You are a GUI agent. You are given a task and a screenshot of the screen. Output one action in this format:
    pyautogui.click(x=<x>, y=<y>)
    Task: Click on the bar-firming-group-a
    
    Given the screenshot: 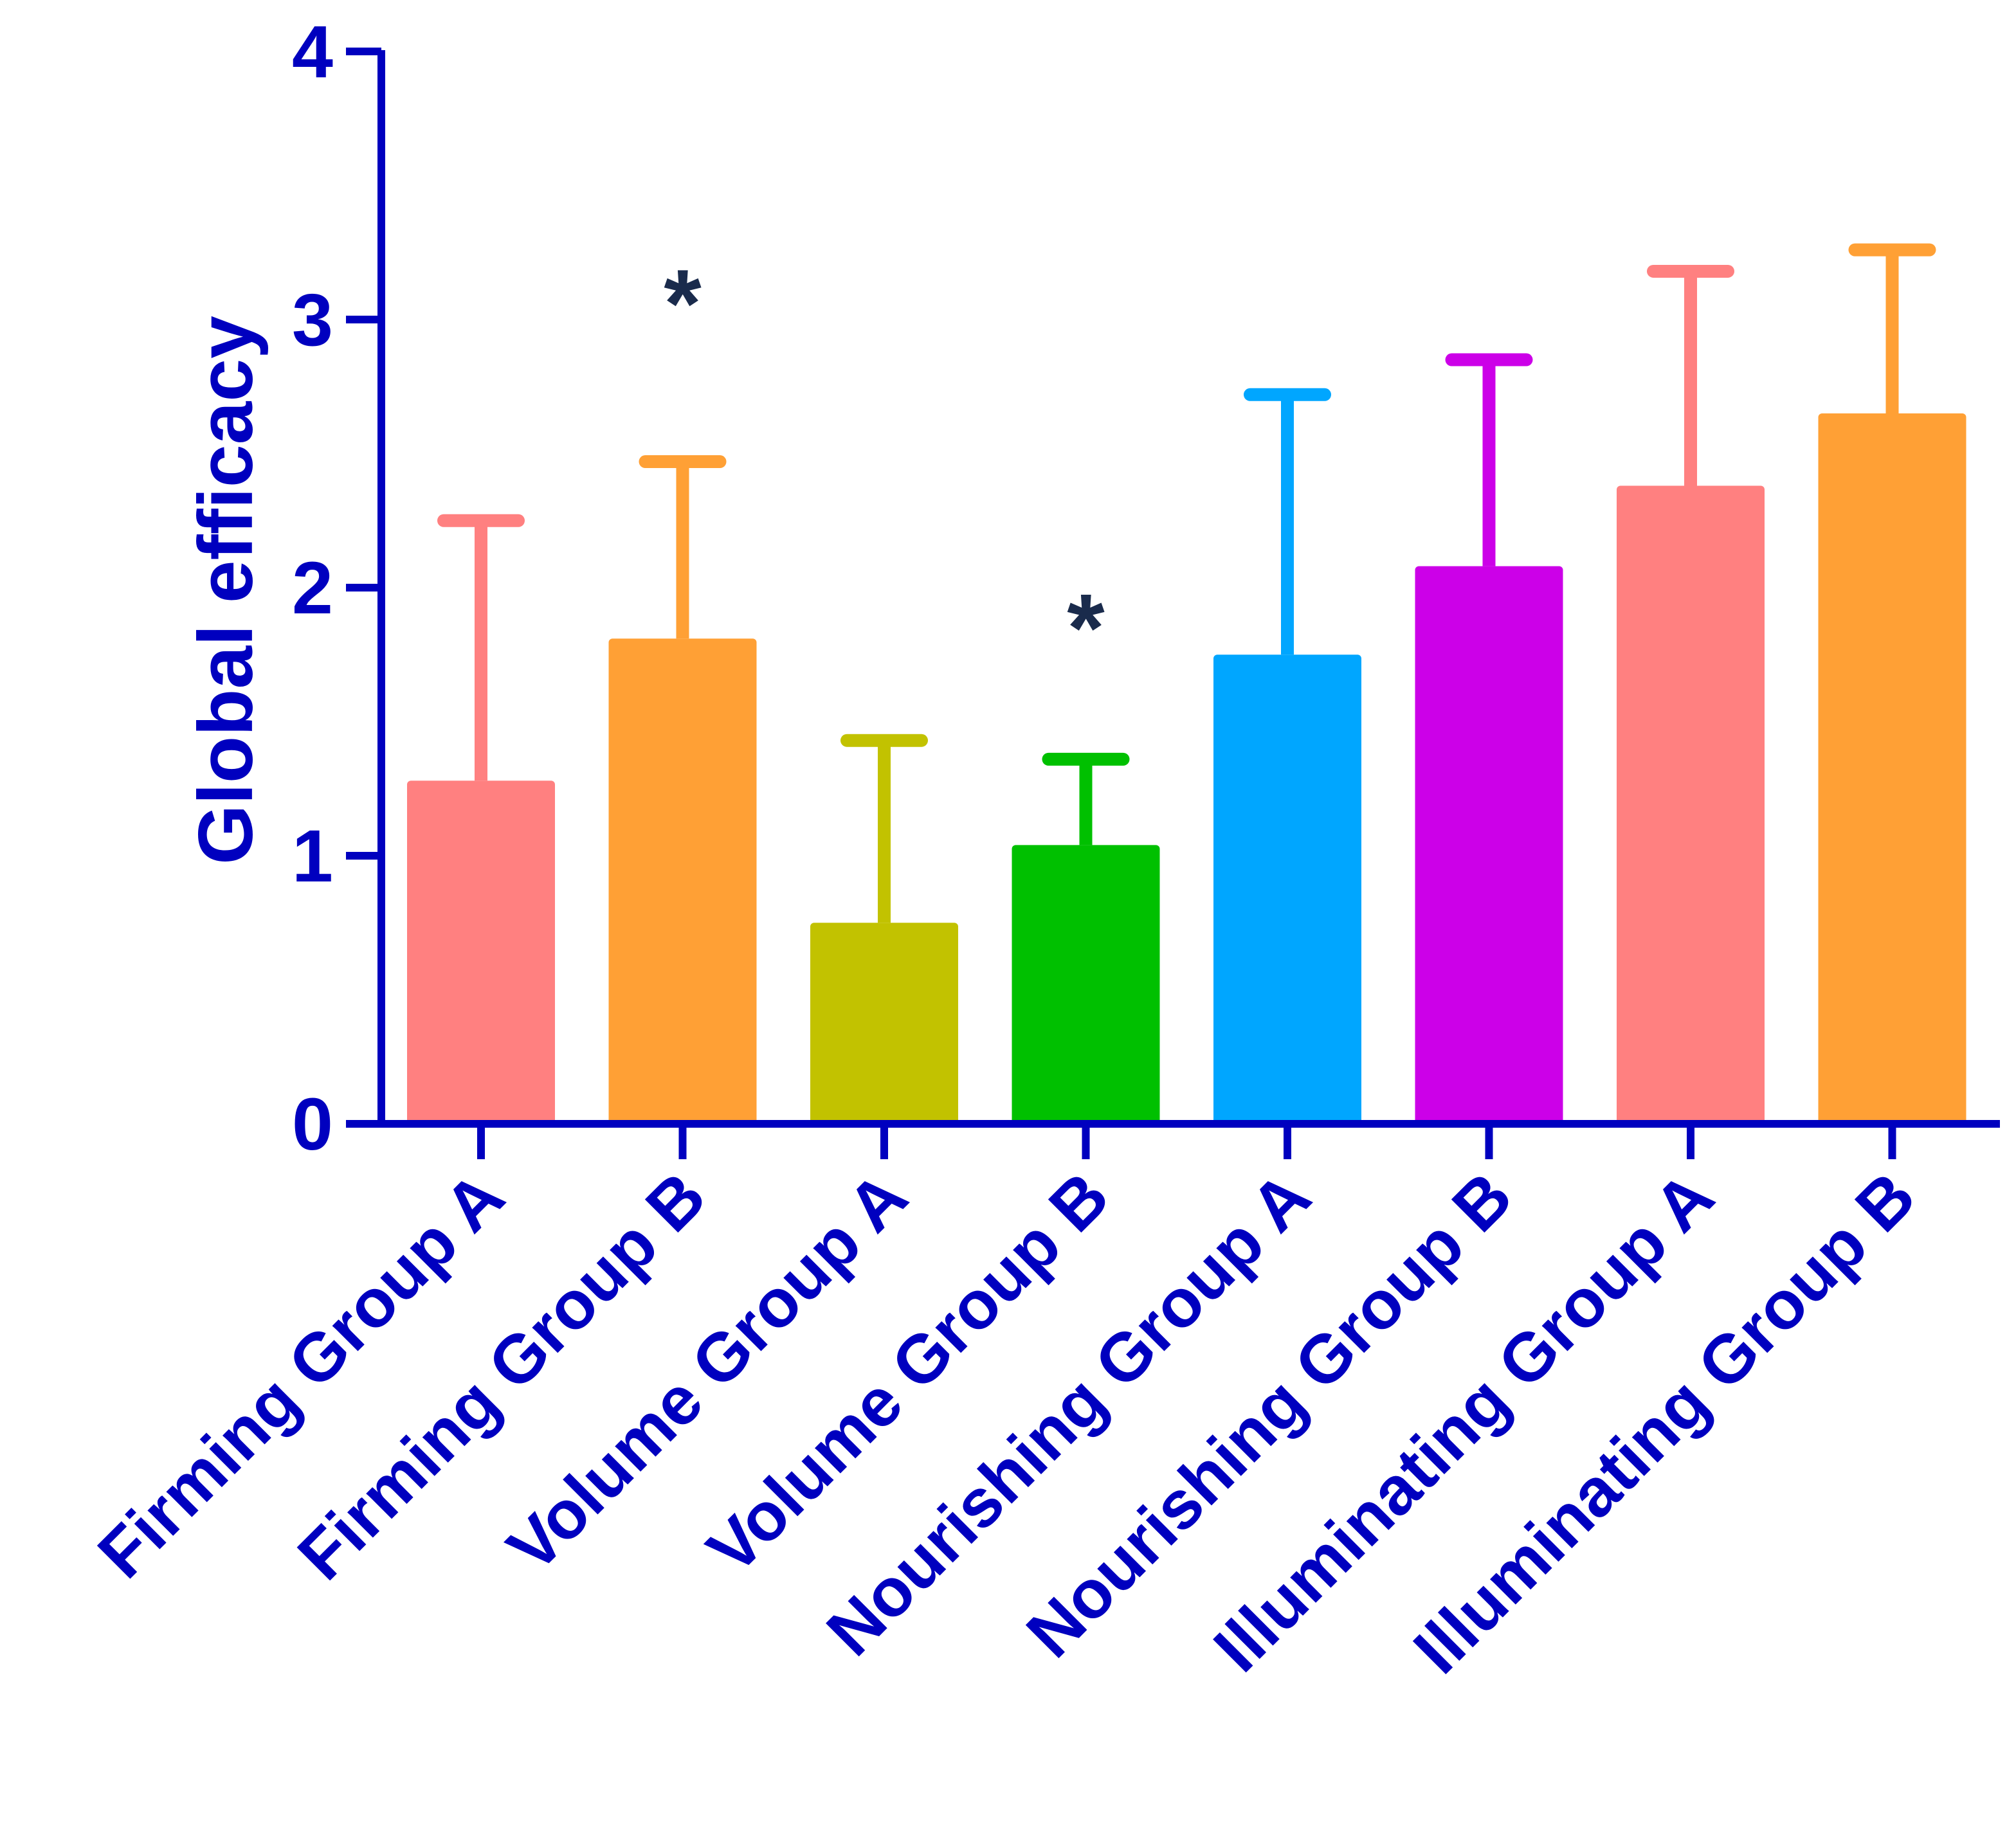 What is the action you would take?
    pyautogui.click(x=481, y=953)
    